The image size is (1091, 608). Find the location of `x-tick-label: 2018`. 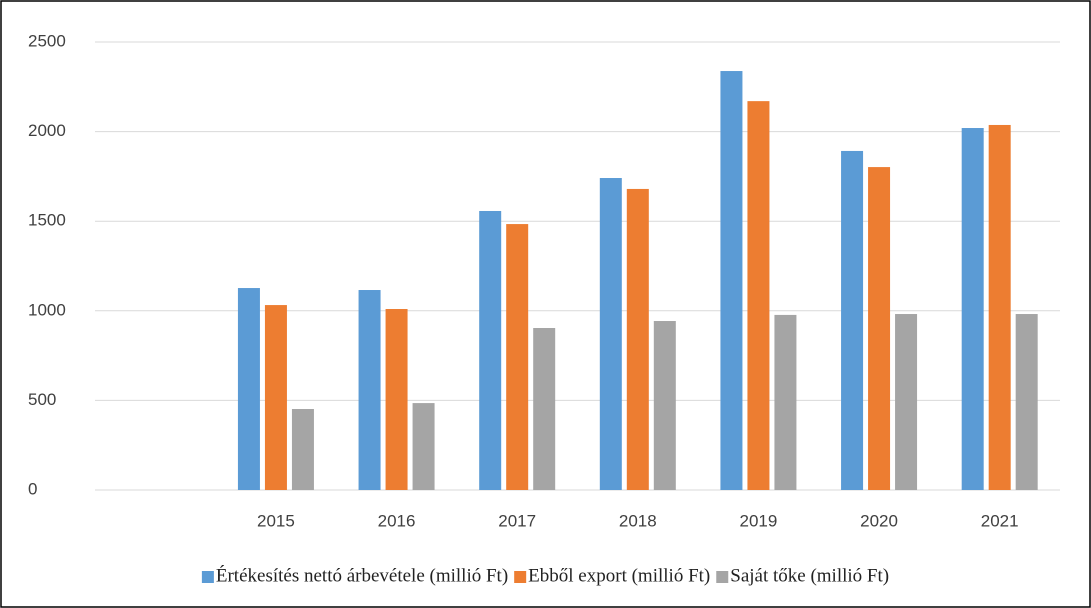

x-tick-label: 2018 is located at coordinates (638, 520).